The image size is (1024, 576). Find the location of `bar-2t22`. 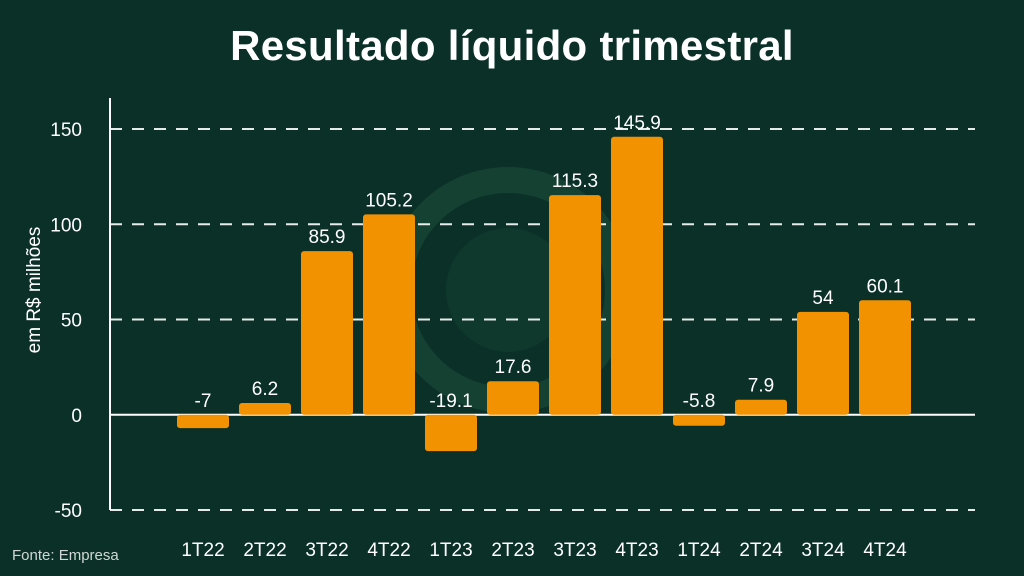

bar-2t22 is located at coordinates (265, 408).